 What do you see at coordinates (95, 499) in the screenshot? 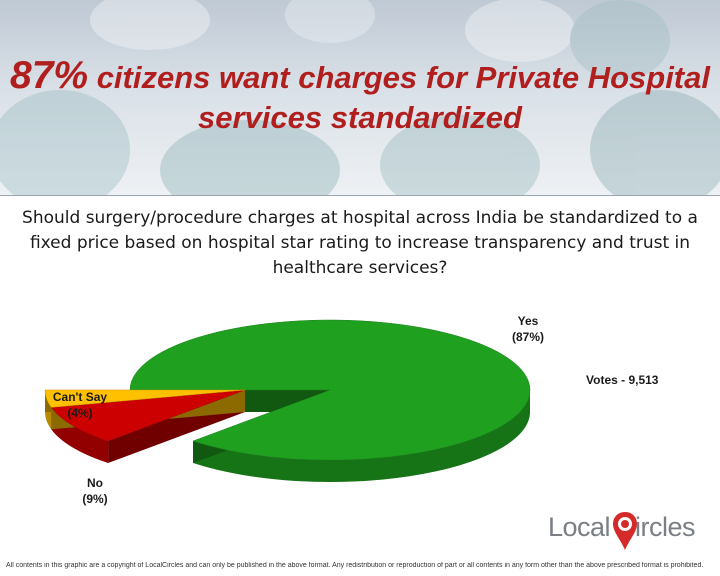
I see `label-no-pct: (9%)` at bounding box center [95, 499].